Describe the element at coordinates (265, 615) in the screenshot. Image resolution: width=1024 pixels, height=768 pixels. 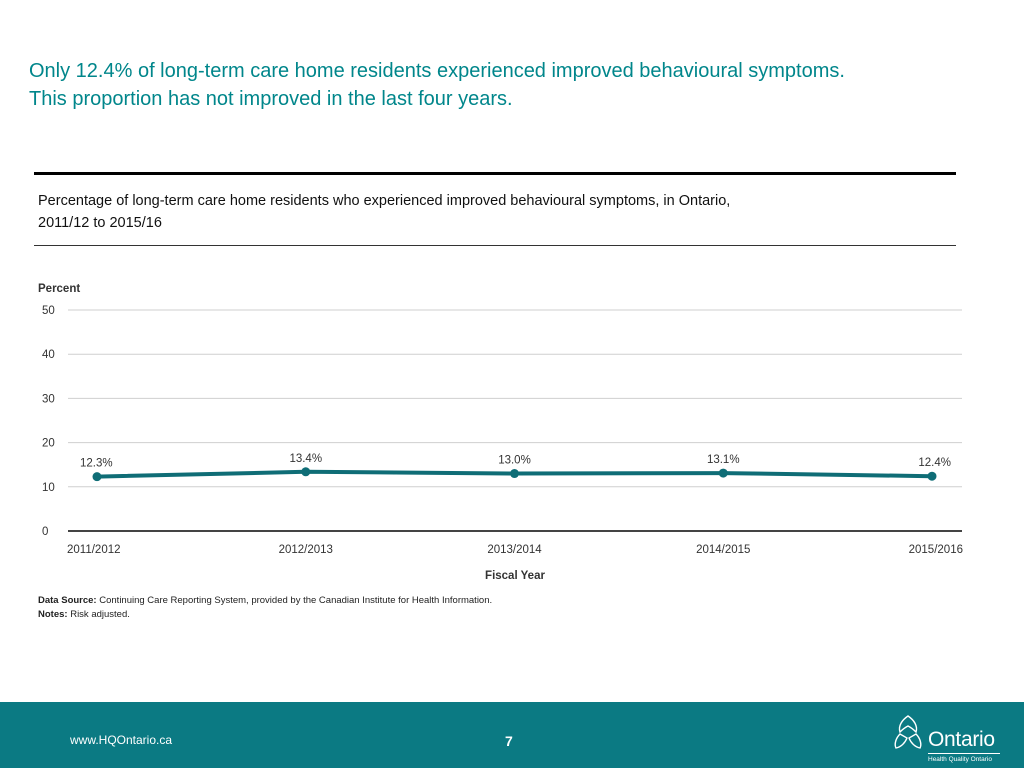
I see `notes-note: Notes: Risk adjusted.` at that location.